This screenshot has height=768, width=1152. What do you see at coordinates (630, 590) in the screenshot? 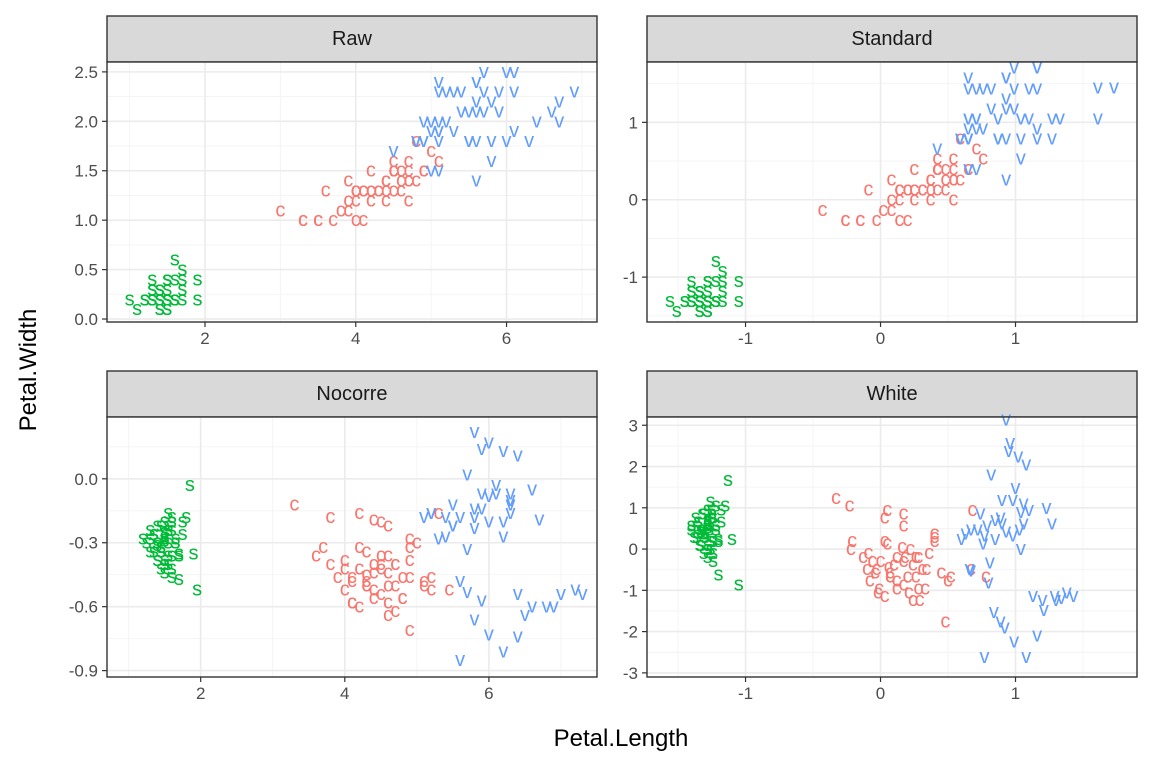
I see `y-tick-label: -1` at bounding box center [630, 590].